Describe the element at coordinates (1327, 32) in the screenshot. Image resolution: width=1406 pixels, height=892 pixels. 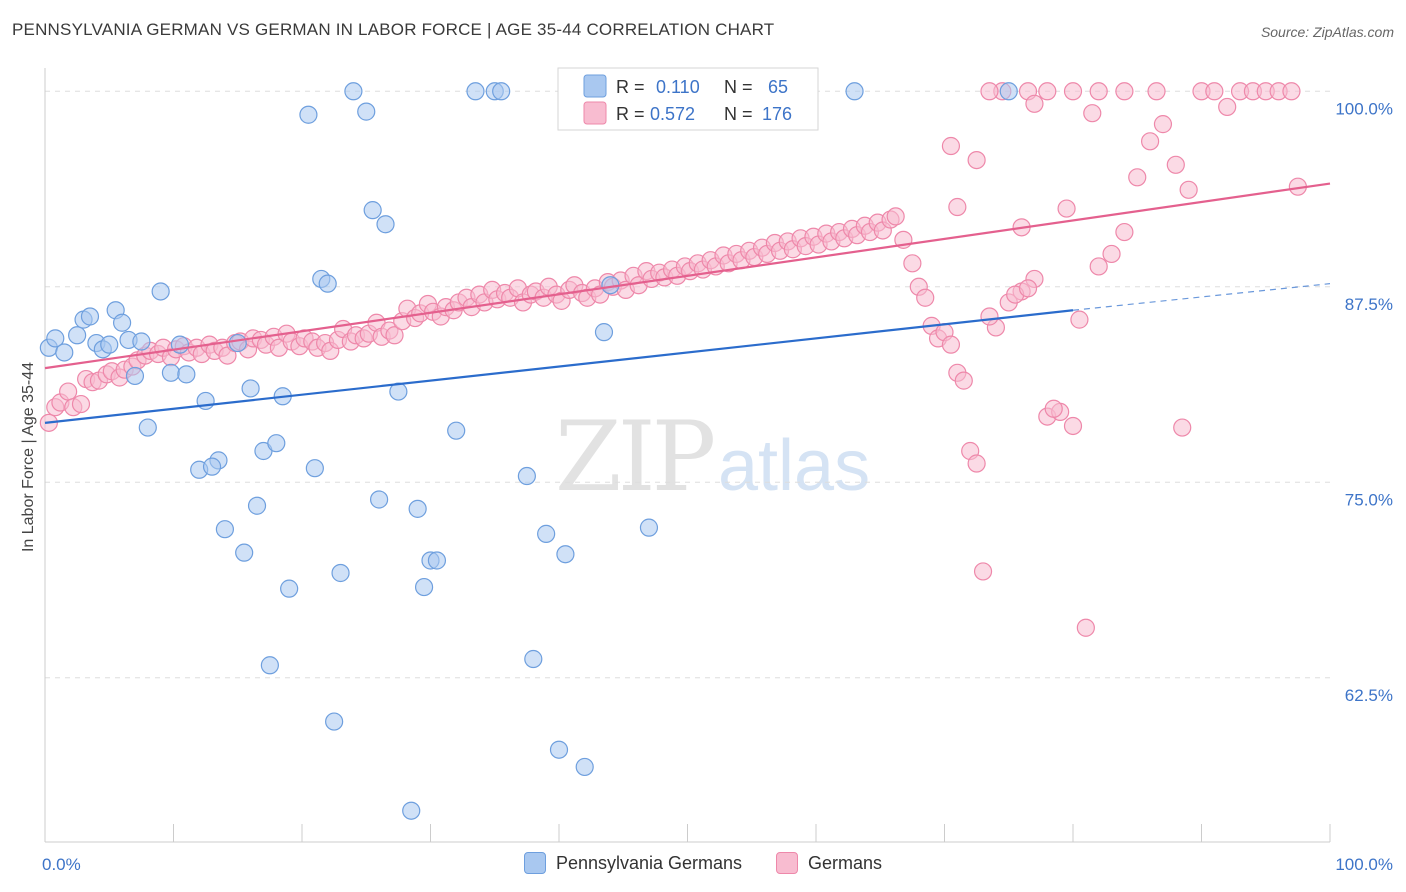
I see `chart-source: Source: ZipAtlas.com` at that location.